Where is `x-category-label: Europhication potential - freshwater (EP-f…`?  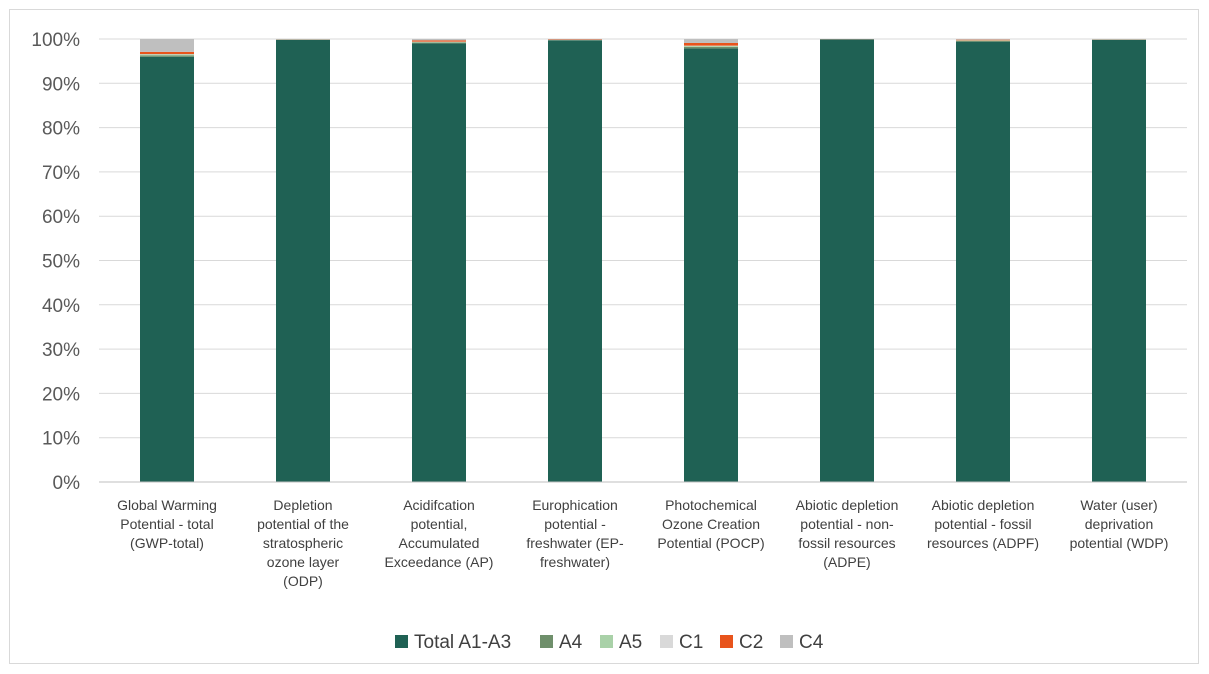 x-category-label: Europhication potential - freshwater (EP-f… is located at coordinates (575, 533).